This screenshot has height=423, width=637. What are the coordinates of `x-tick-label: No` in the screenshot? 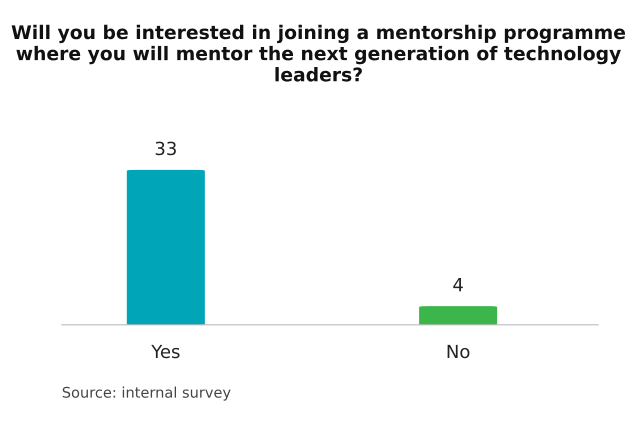 It's located at (459, 351).